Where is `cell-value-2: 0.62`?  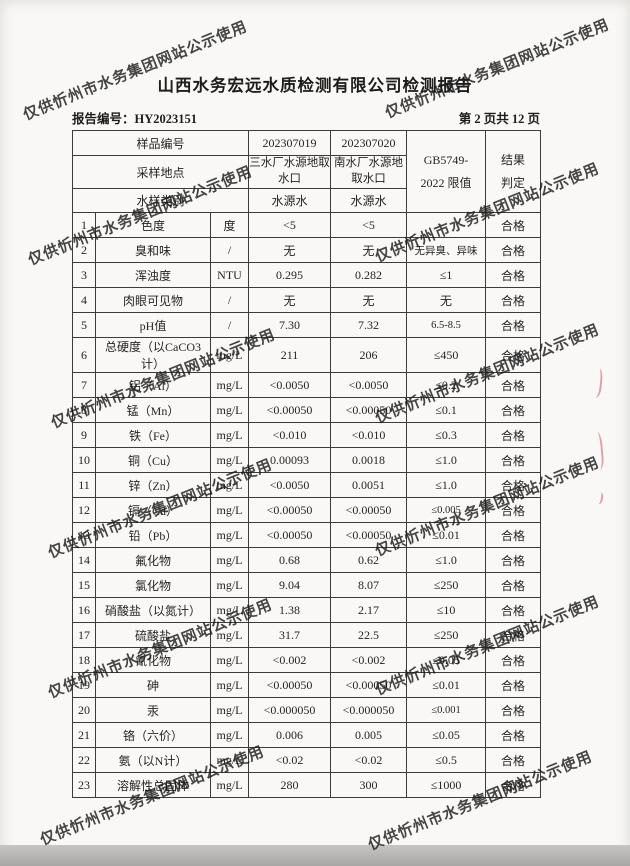 cell-value-2: 0.62 is located at coordinates (369, 560).